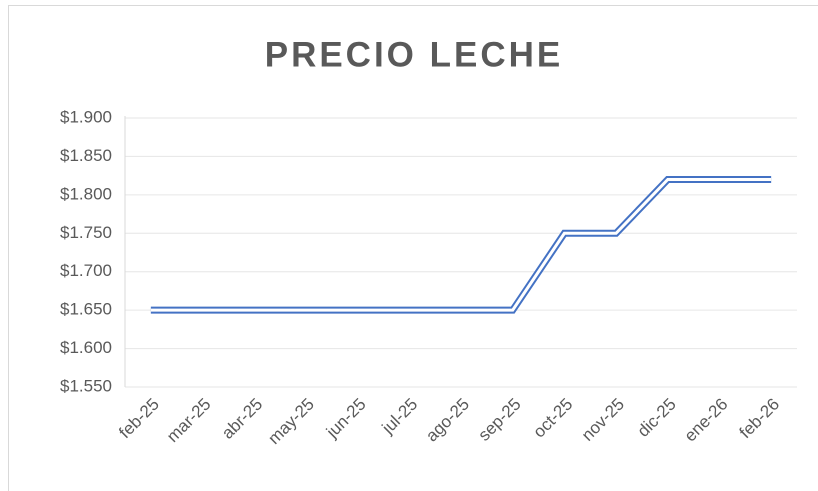 Image resolution: width=818 pixels, height=491 pixels. I want to click on y-tick-label: $1.600, so click(86, 347).